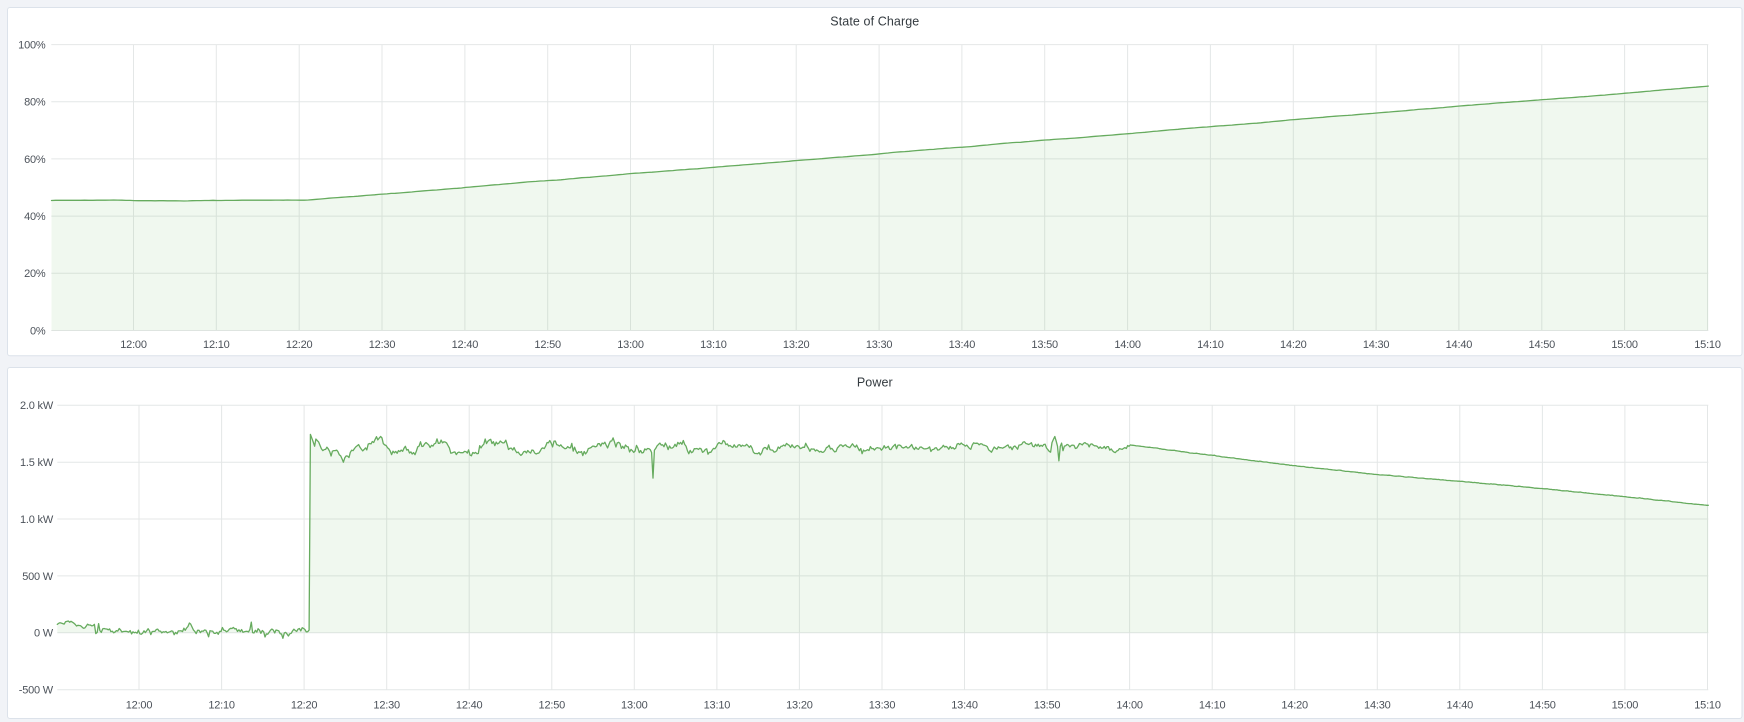  I want to click on svg-text: 80%, so click(35, 103).